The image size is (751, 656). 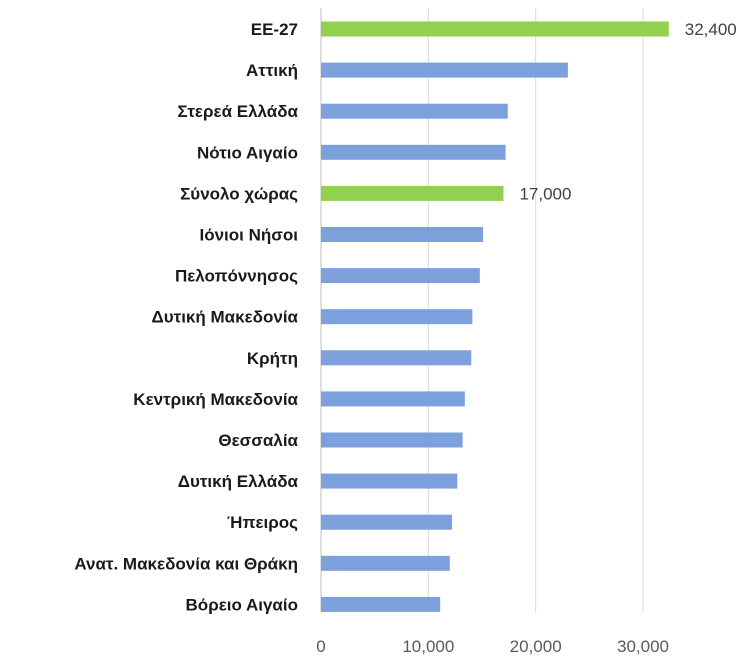 I want to click on category-label: Σύνολο χώρας, so click(x=239, y=193).